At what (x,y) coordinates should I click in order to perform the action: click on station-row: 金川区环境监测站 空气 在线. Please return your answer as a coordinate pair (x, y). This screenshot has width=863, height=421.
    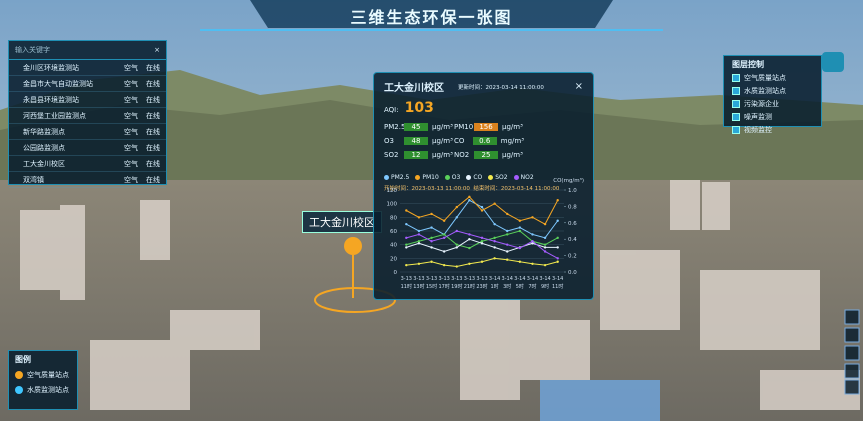
    Looking at the image, I should click on (87, 68).